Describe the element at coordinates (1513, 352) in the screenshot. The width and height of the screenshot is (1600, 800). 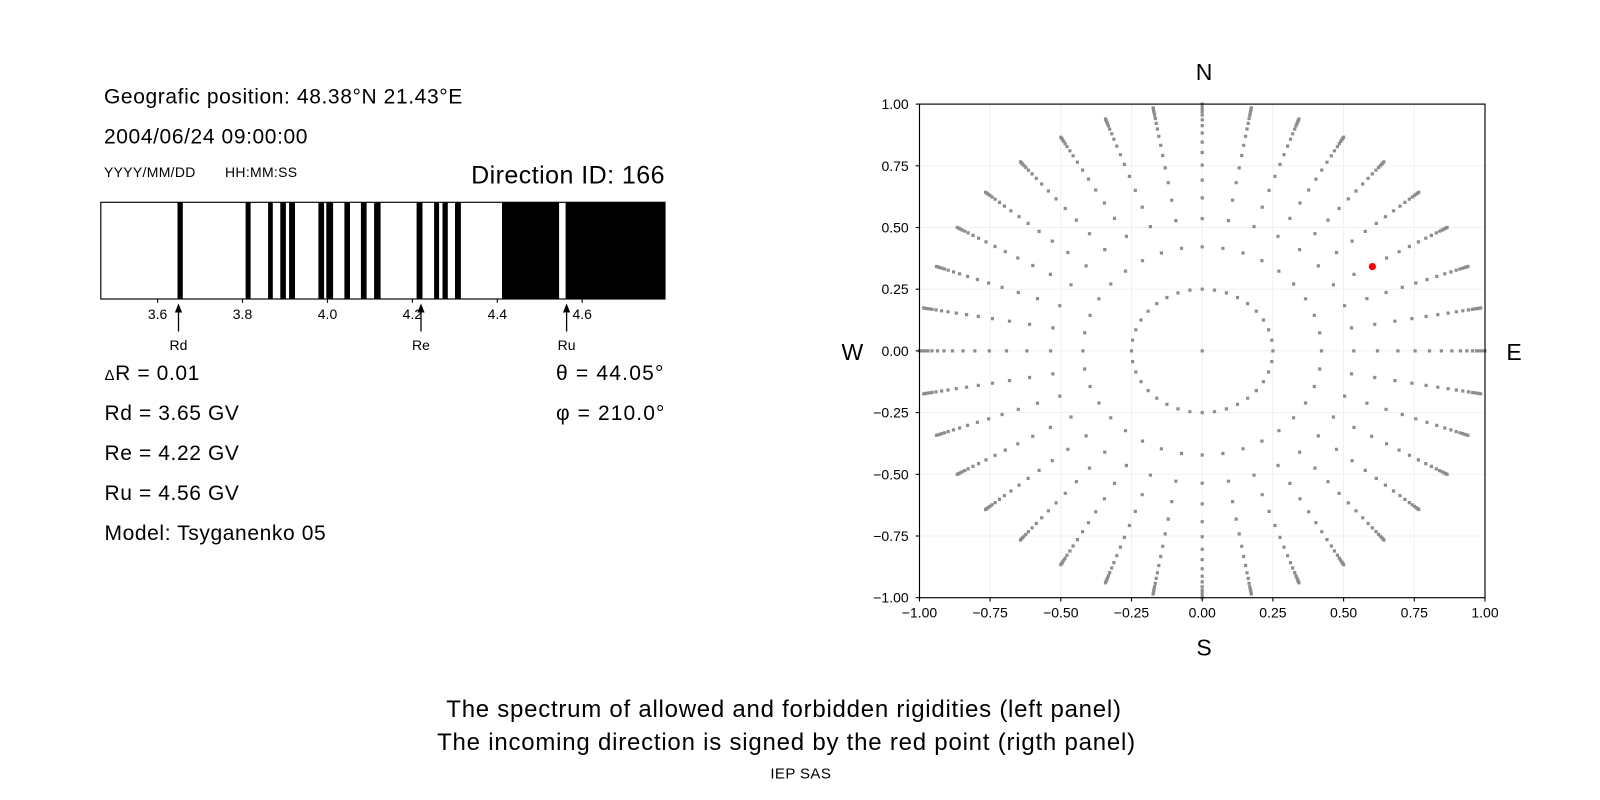
I see `svg-text: E` at that location.